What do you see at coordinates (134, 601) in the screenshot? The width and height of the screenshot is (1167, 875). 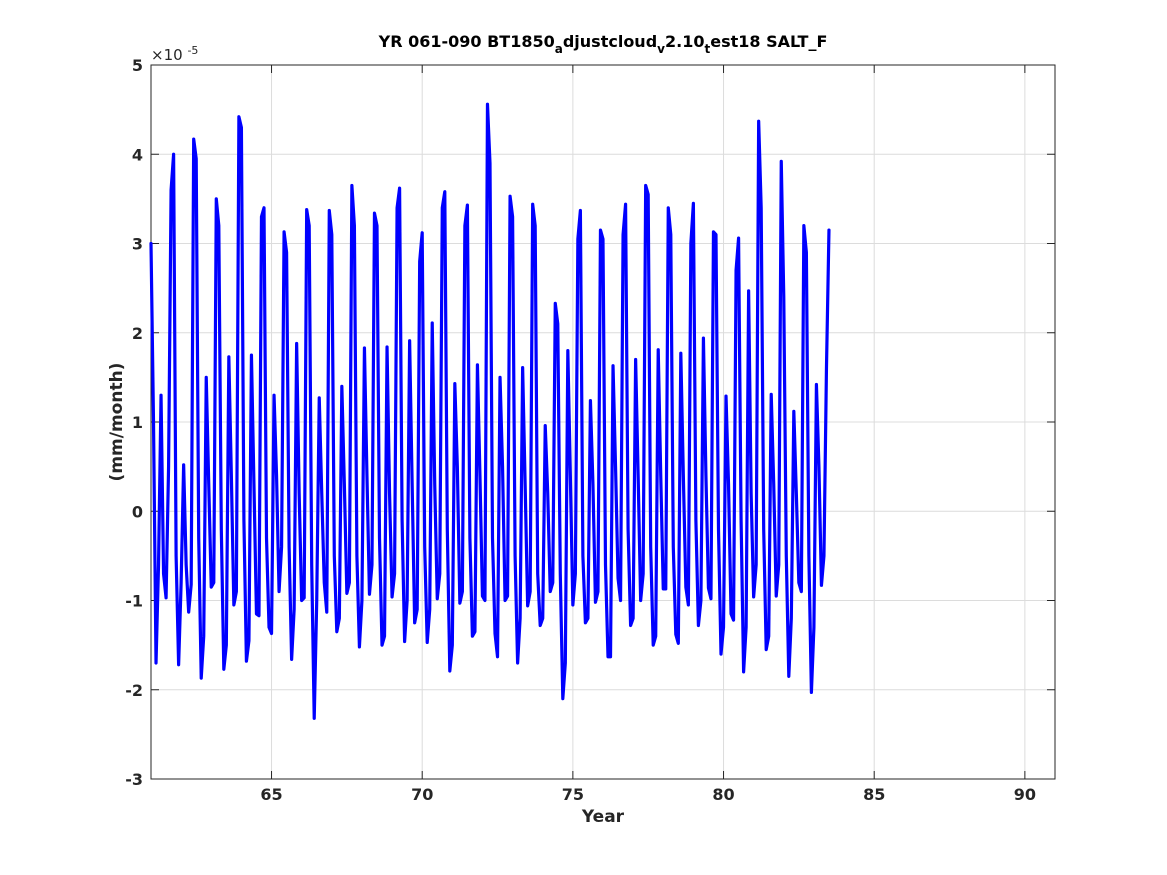 I see `y-tick-label: -1` at bounding box center [134, 601].